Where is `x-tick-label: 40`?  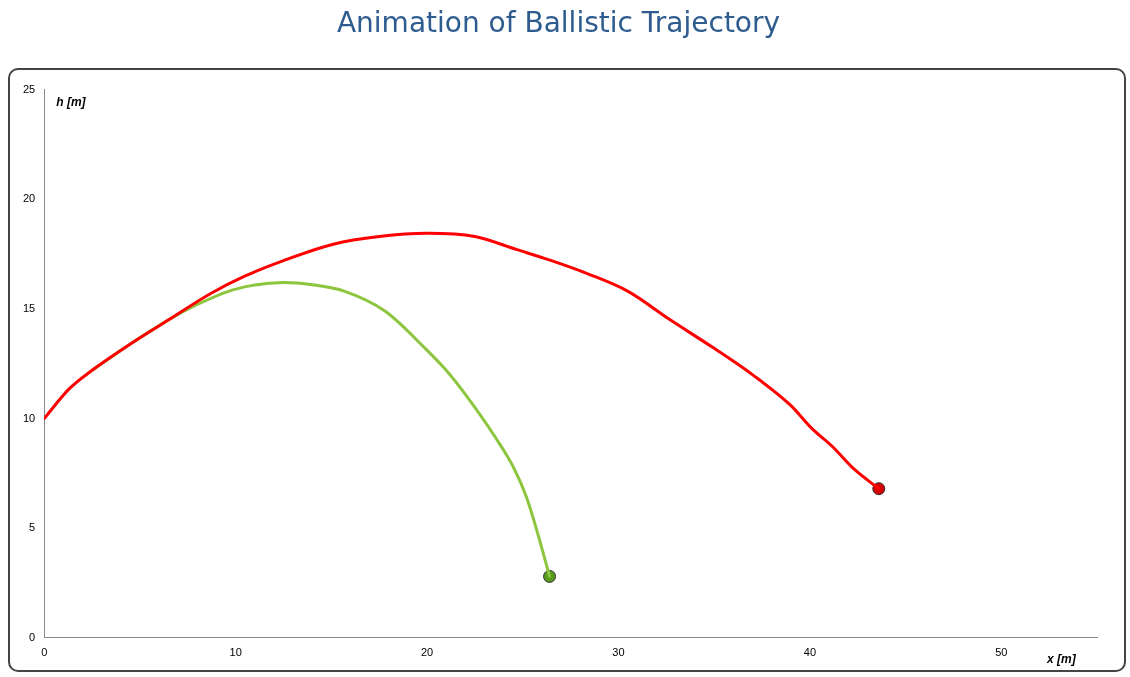
x-tick-label: 40 is located at coordinates (810, 652).